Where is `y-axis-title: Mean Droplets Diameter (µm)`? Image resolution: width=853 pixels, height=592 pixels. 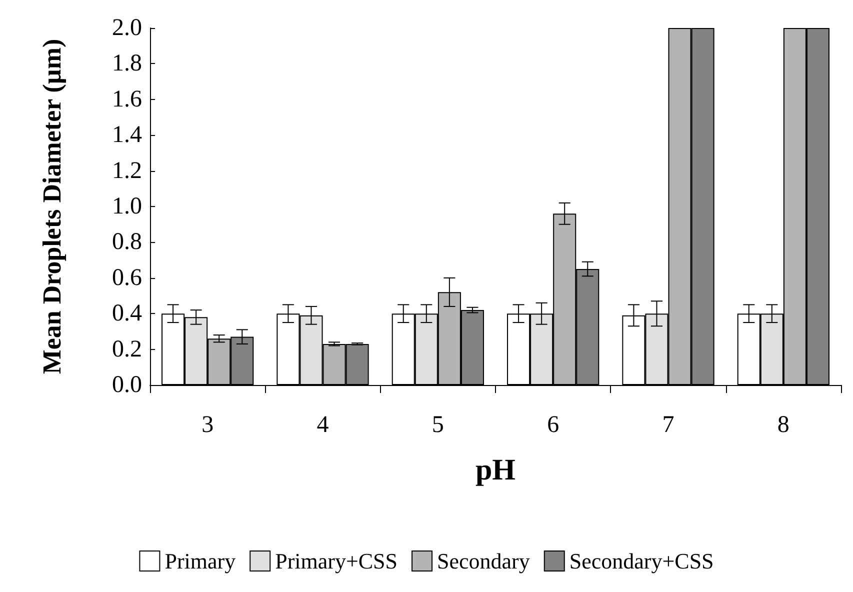
y-axis-title: Mean Droplets Diameter (µm) is located at coordinates (52, 206).